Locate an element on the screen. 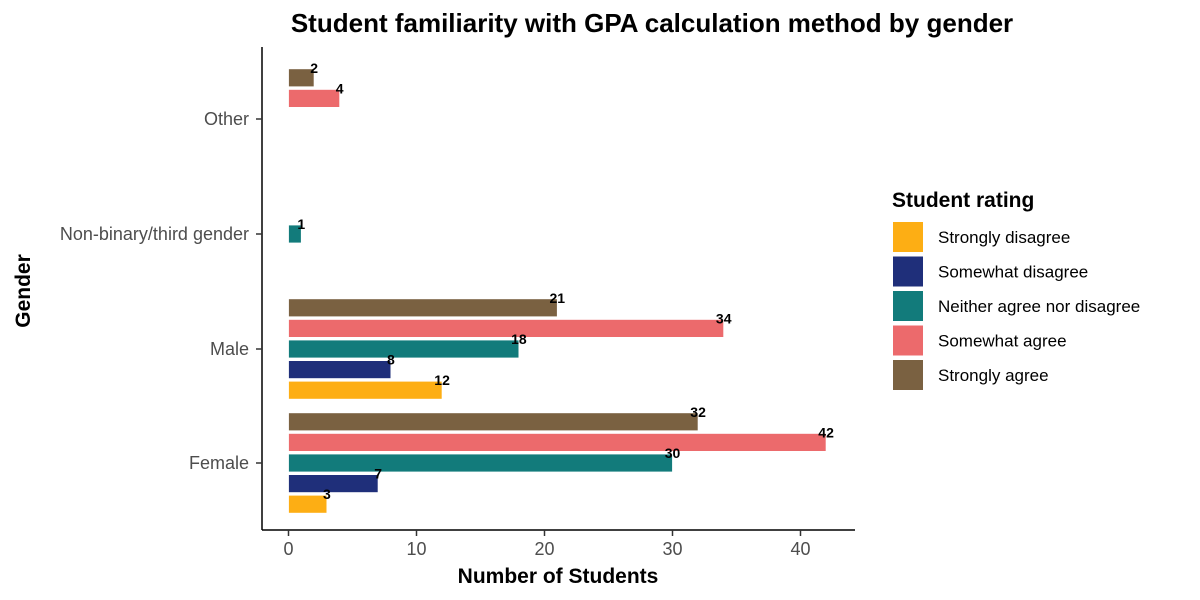 This screenshot has height=600, width=1200. bar-female-strongly-disagree is located at coordinates (308, 504).